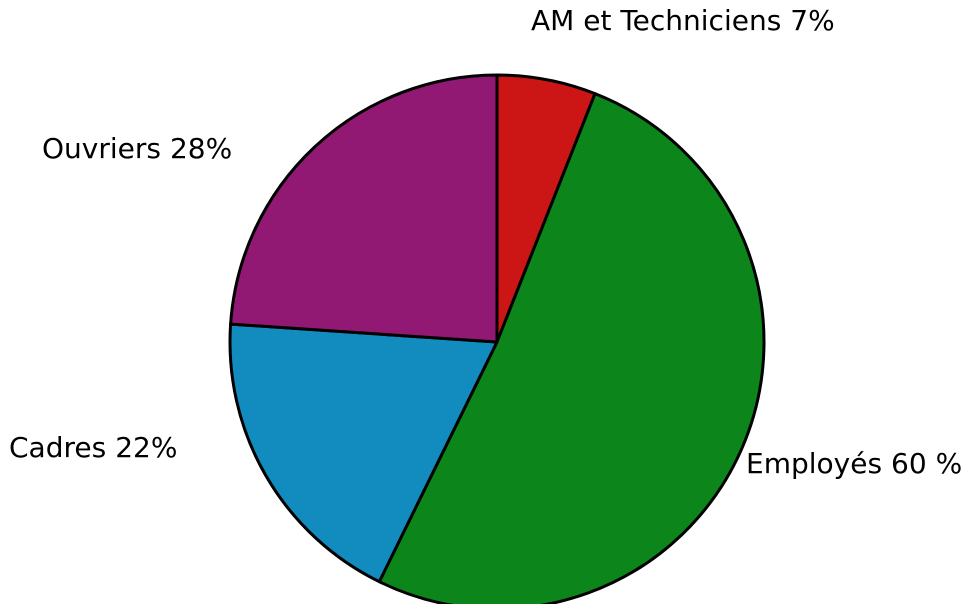  I want to click on slice-label: Employés 60 %, so click(853, 463).